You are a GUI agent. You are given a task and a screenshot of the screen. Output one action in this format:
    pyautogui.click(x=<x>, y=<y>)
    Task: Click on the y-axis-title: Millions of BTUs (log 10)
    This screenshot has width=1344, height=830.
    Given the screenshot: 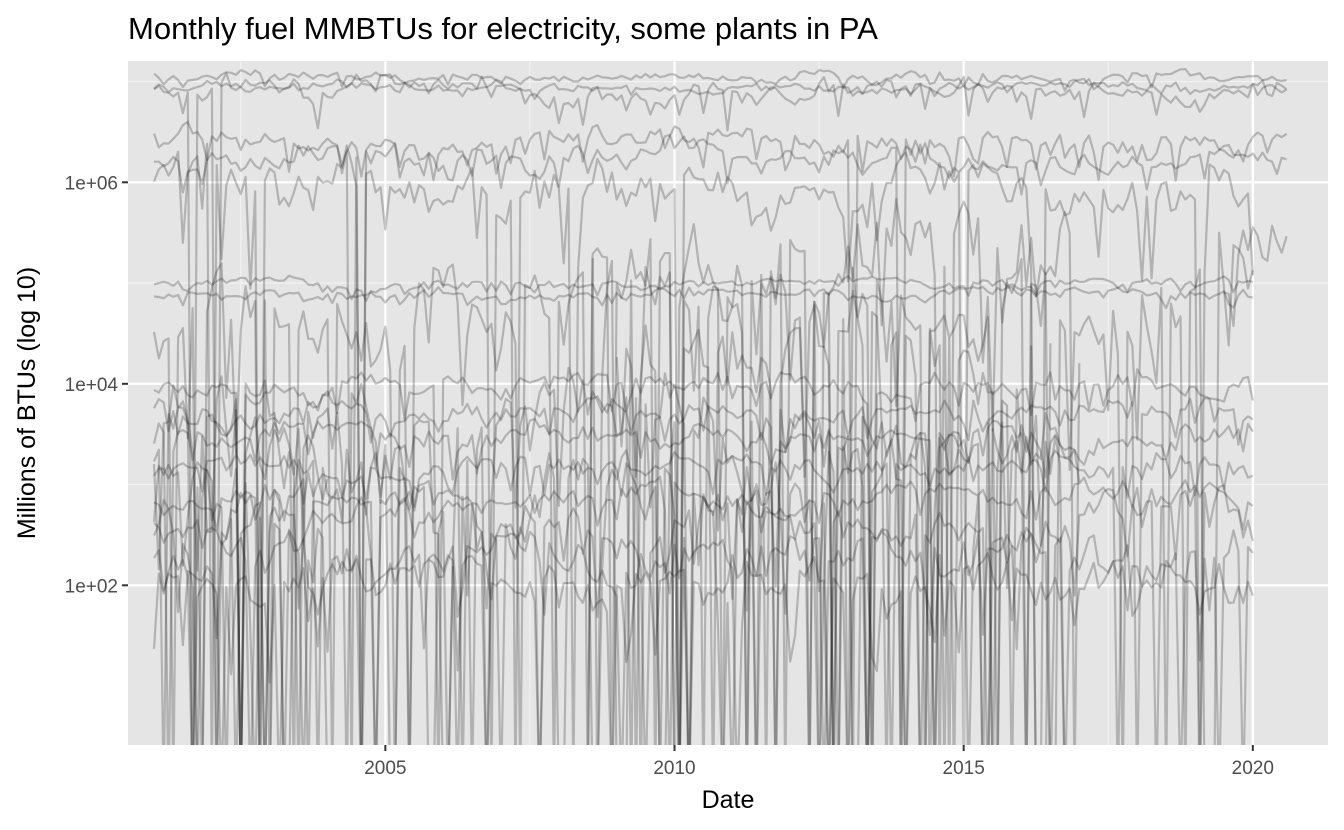 What is the action you would take?
    pyautogui.click(x=27, y=403)
    